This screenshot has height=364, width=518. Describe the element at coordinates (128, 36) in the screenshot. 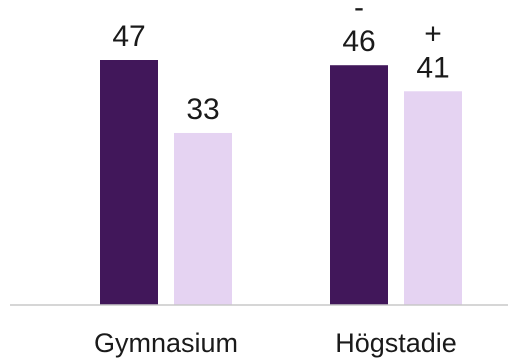

I see `value-label-gymnasium-series-1: 47` at that location.